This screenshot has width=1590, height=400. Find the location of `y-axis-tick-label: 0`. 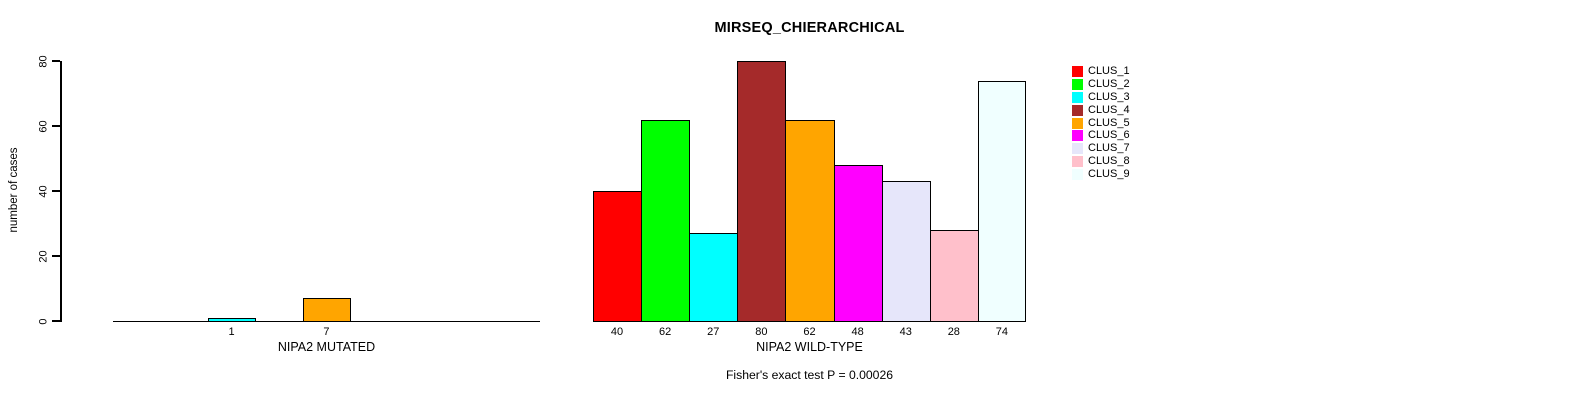

y-axis-tick-label: 0 is located at coordinates (43, 321).